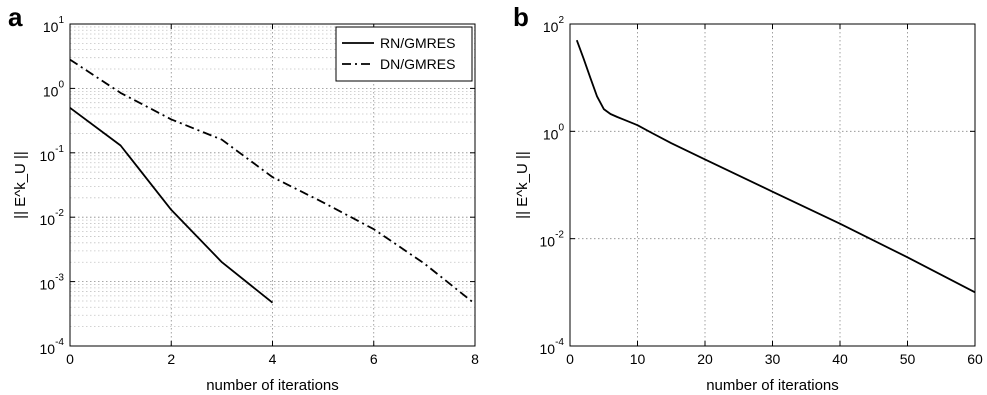 The image size is (987, 395). I want to click on y-tick-label: 10⁻³, so click(52, 283).